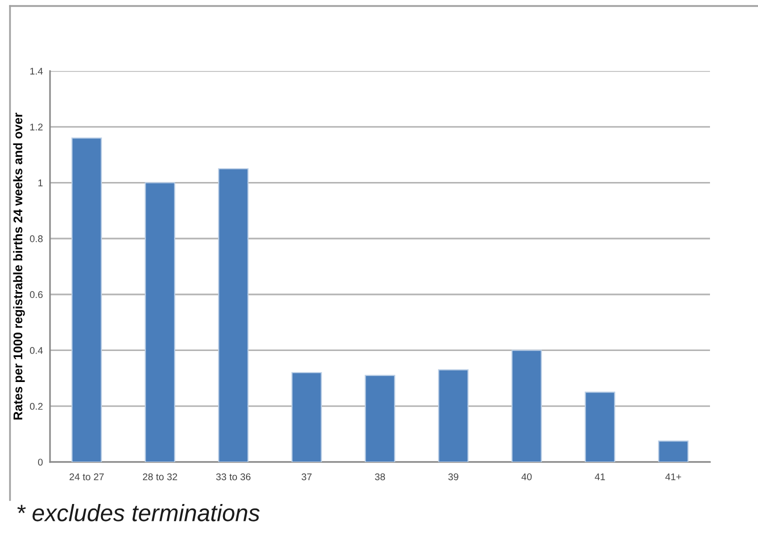 Image resolution: width=758 pixels, height=533 pixels. Describe the element at coordinates (138, 513) in the screenshot. I see `text: * excludes terminations` at that location.